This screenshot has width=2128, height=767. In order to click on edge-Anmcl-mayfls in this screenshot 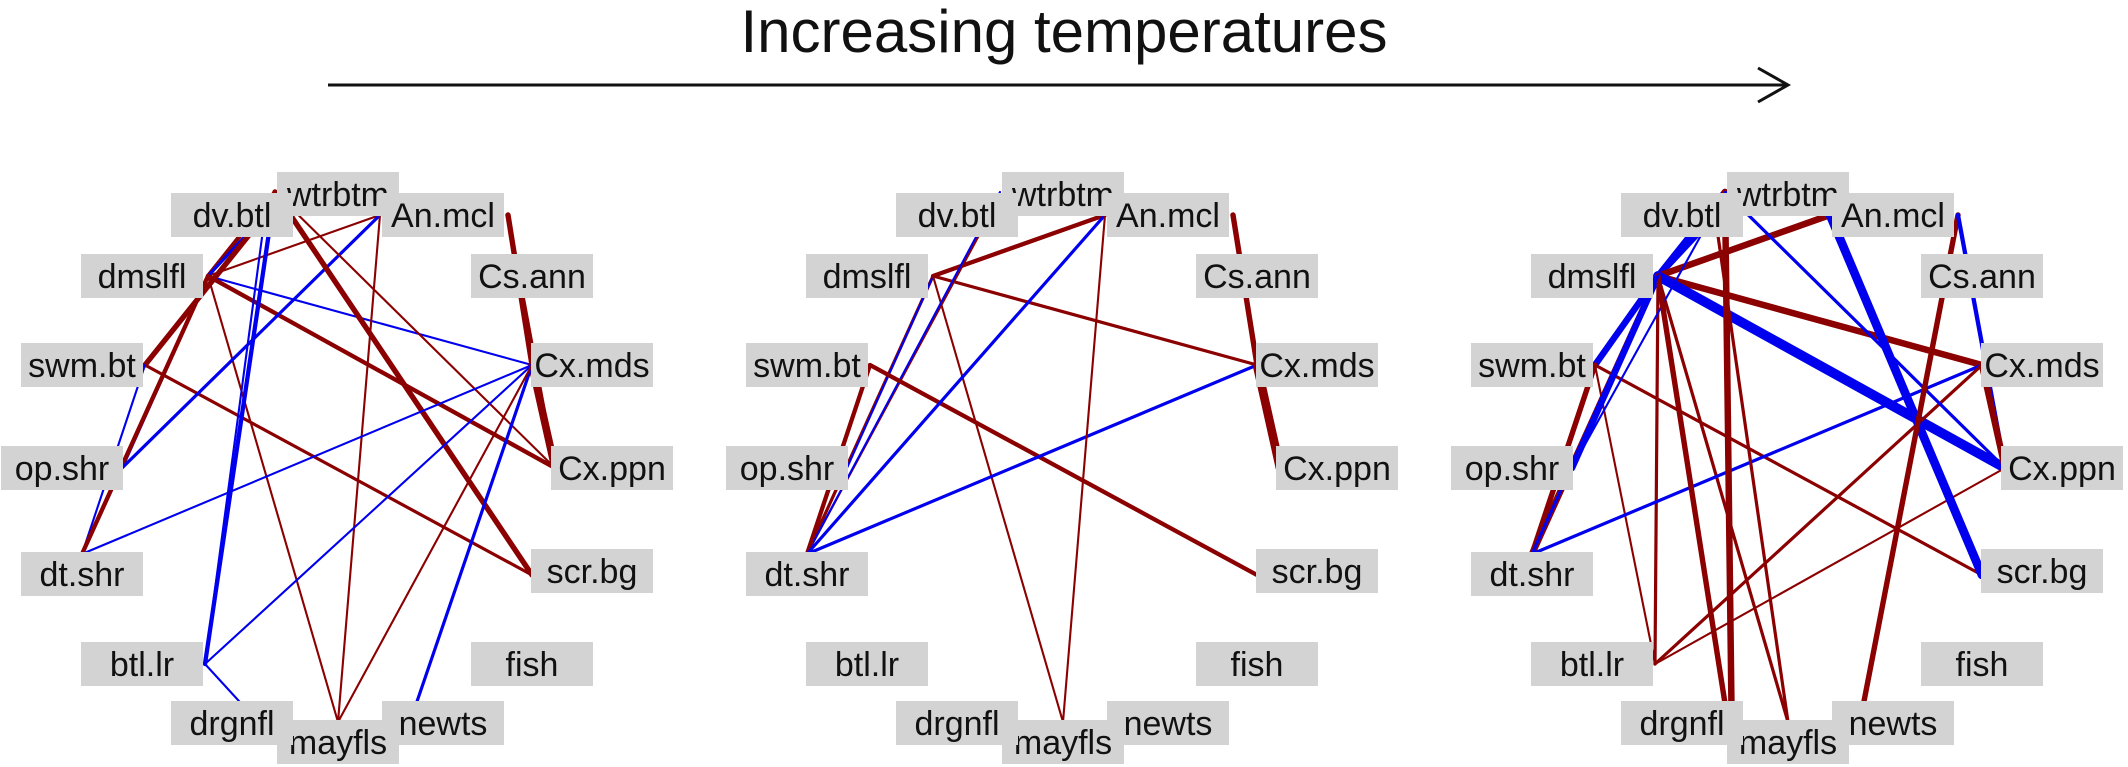, I will do `click(1084, 468)`.